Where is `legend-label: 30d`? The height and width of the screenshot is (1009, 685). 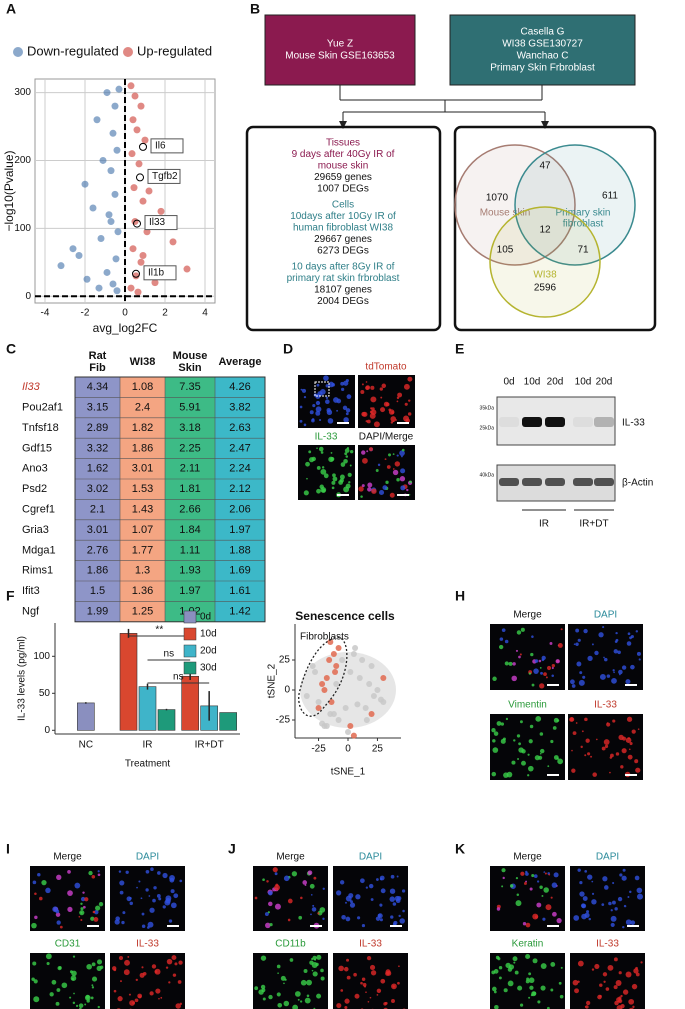
legend-label: 30d is located at coordinates (208, 668).